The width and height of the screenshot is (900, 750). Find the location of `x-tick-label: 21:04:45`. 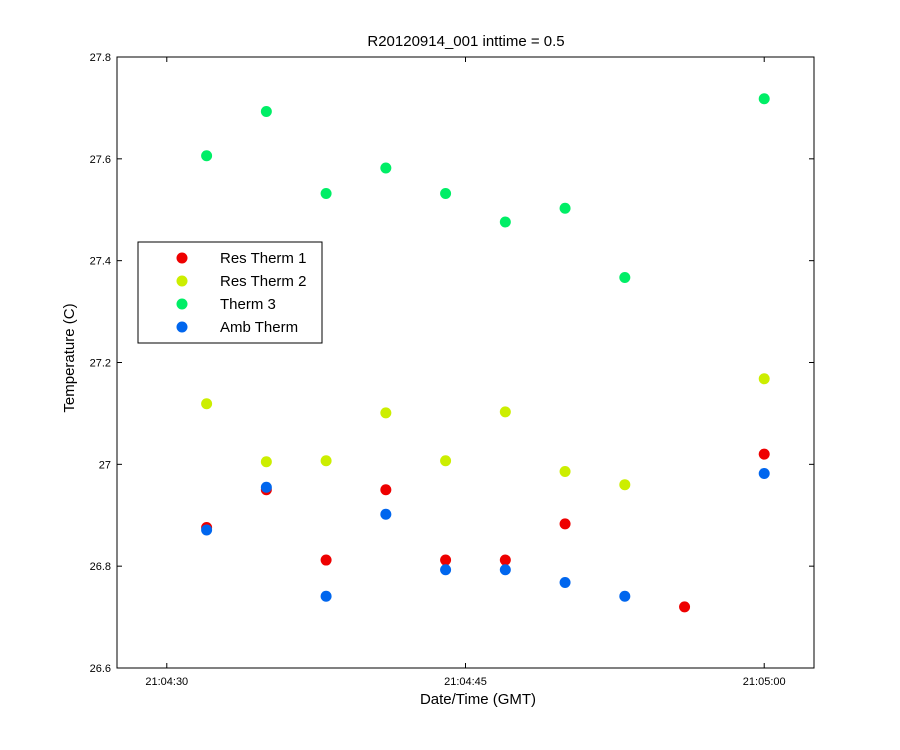

x-tick-label: 21:04:45 is located at coordinates (465, 682).